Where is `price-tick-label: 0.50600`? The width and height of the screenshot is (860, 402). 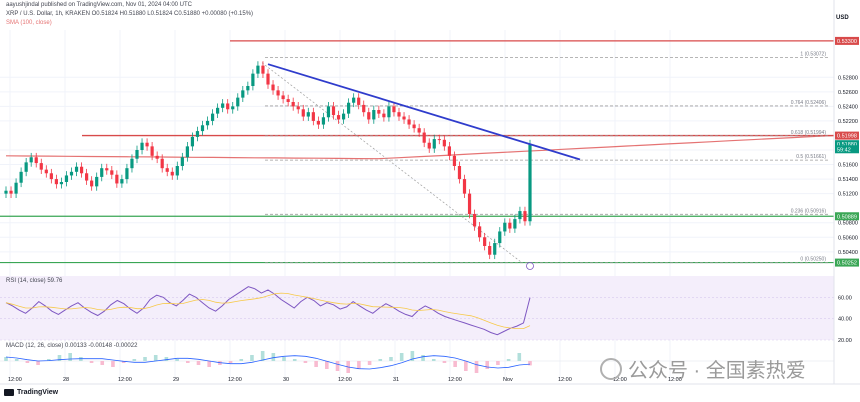
price-tick-label: 0.50600 is located at coordinates (848, 238).